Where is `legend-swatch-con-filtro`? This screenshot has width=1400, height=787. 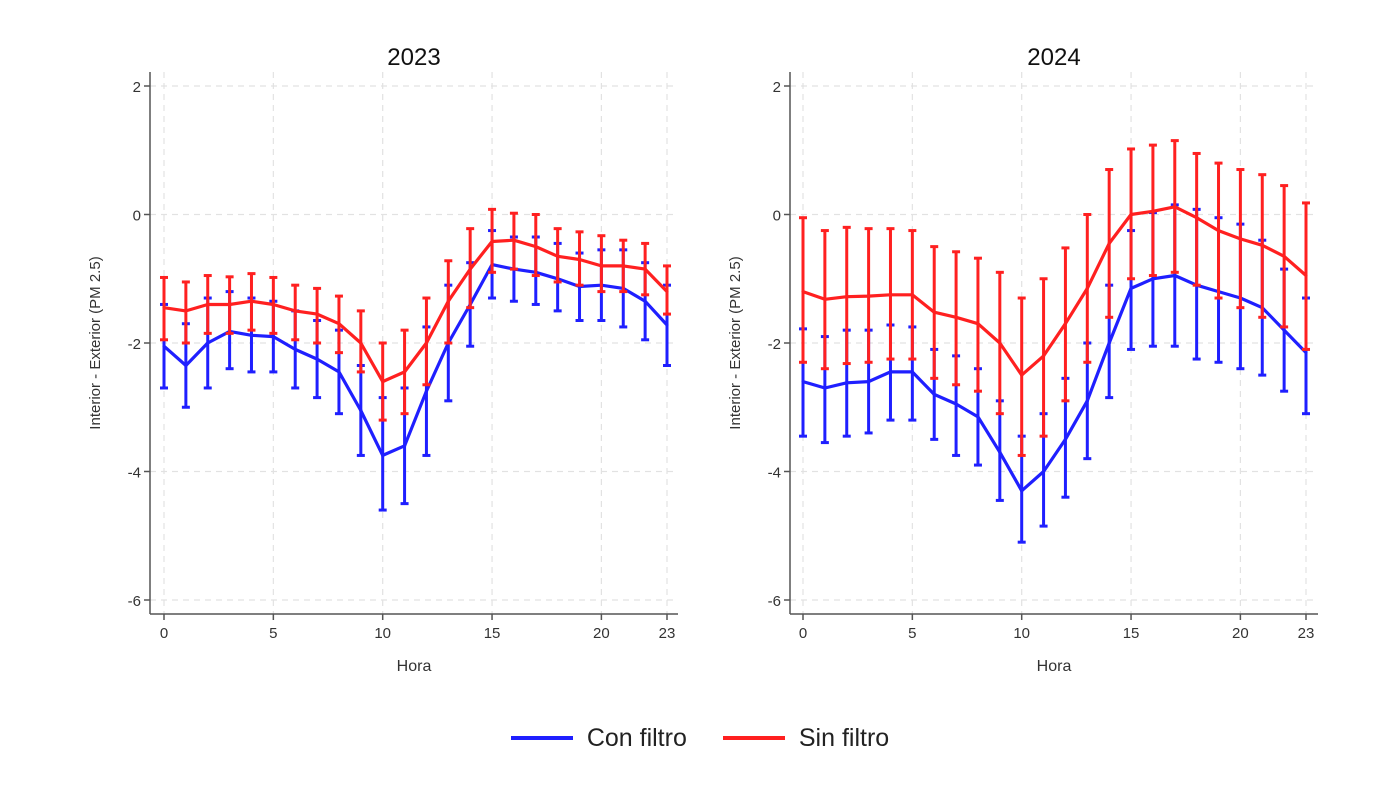 legend-swatch-con-filtro is located at coordinates (541, 738).